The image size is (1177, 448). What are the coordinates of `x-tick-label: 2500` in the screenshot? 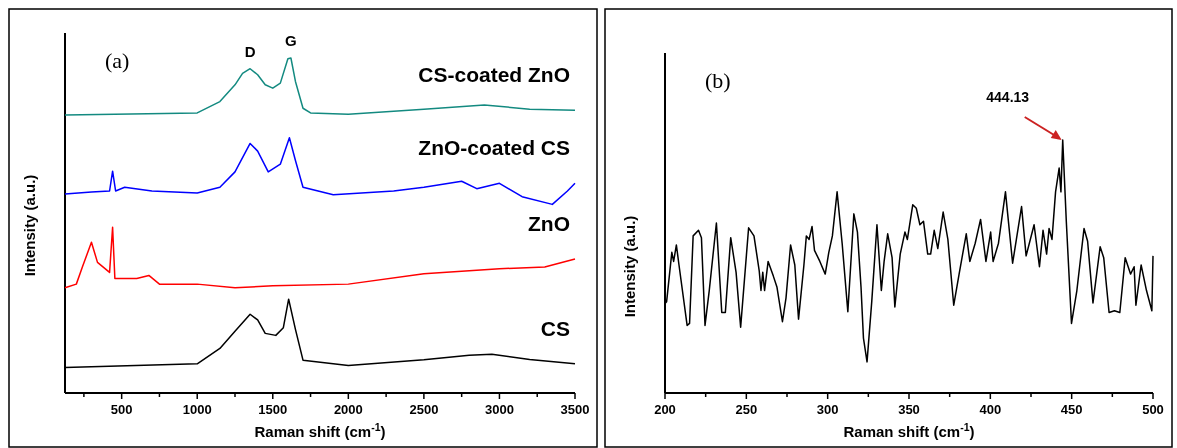 It's located at (424, 409).